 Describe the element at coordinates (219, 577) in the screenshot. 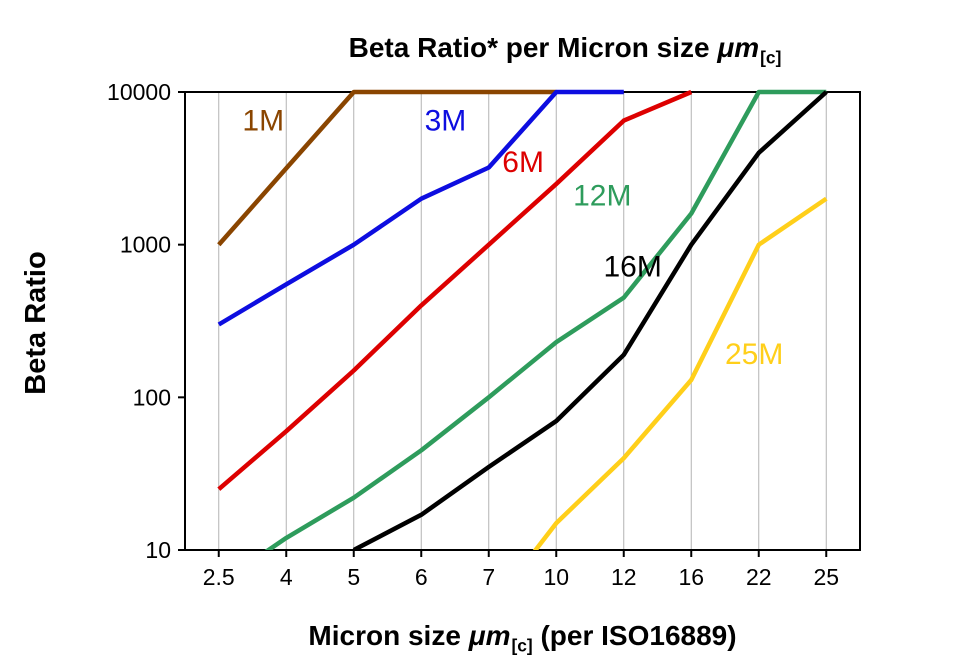

I see `x-tick-label-2.5: 2.5` at that location.